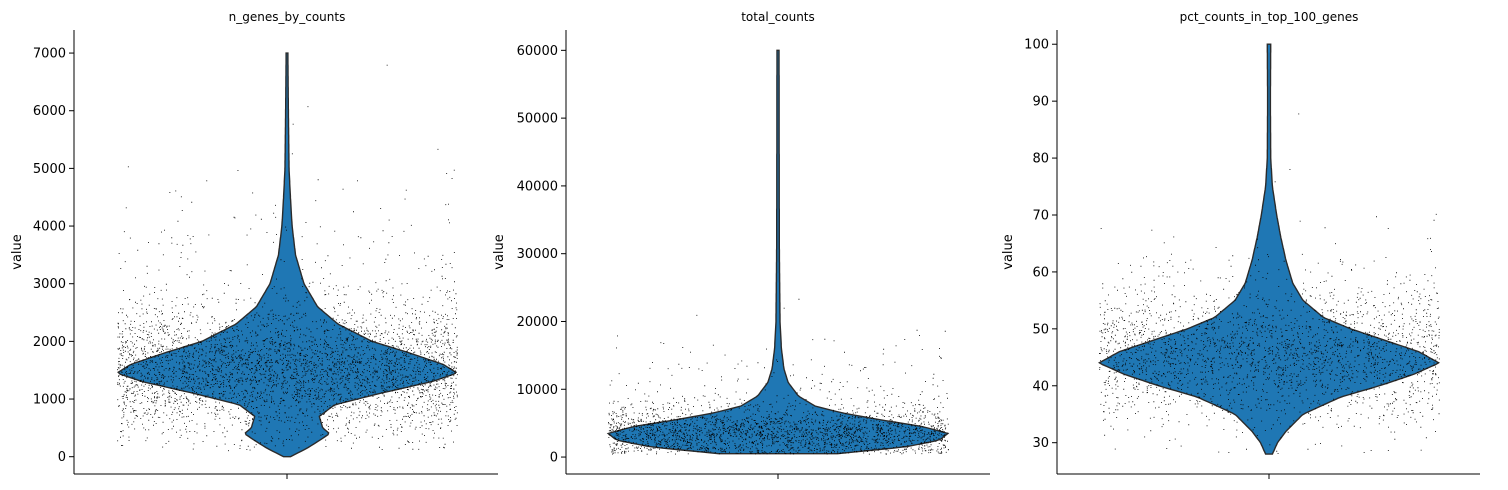 This screenshot has height=490, width=1508. I want to click on y-tick-label: 6000, so click(49, 111).